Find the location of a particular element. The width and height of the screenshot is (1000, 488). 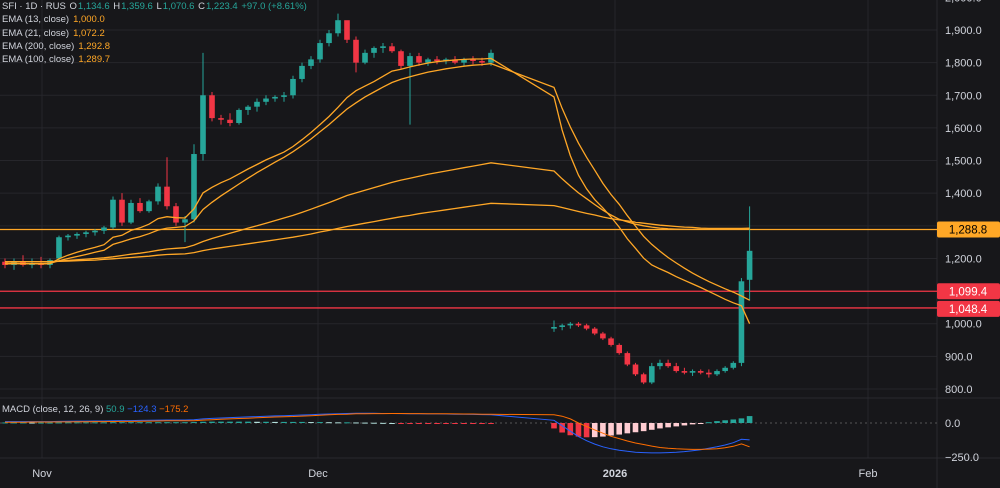

macd-tick-label: 0.0 is located at coordinates (952, 424).